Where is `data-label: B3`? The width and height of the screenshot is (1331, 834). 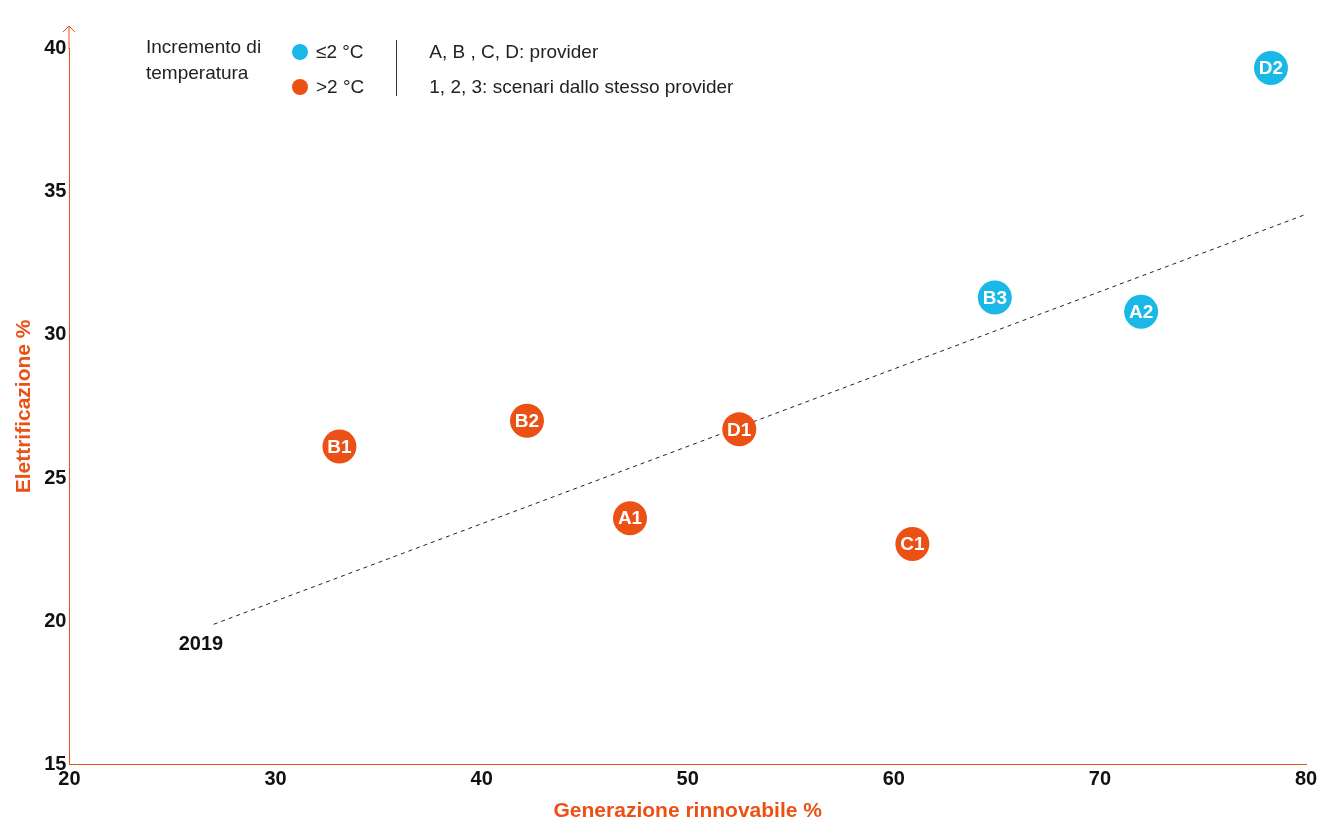
data-label: B3 is located at coordinates (994, 297).